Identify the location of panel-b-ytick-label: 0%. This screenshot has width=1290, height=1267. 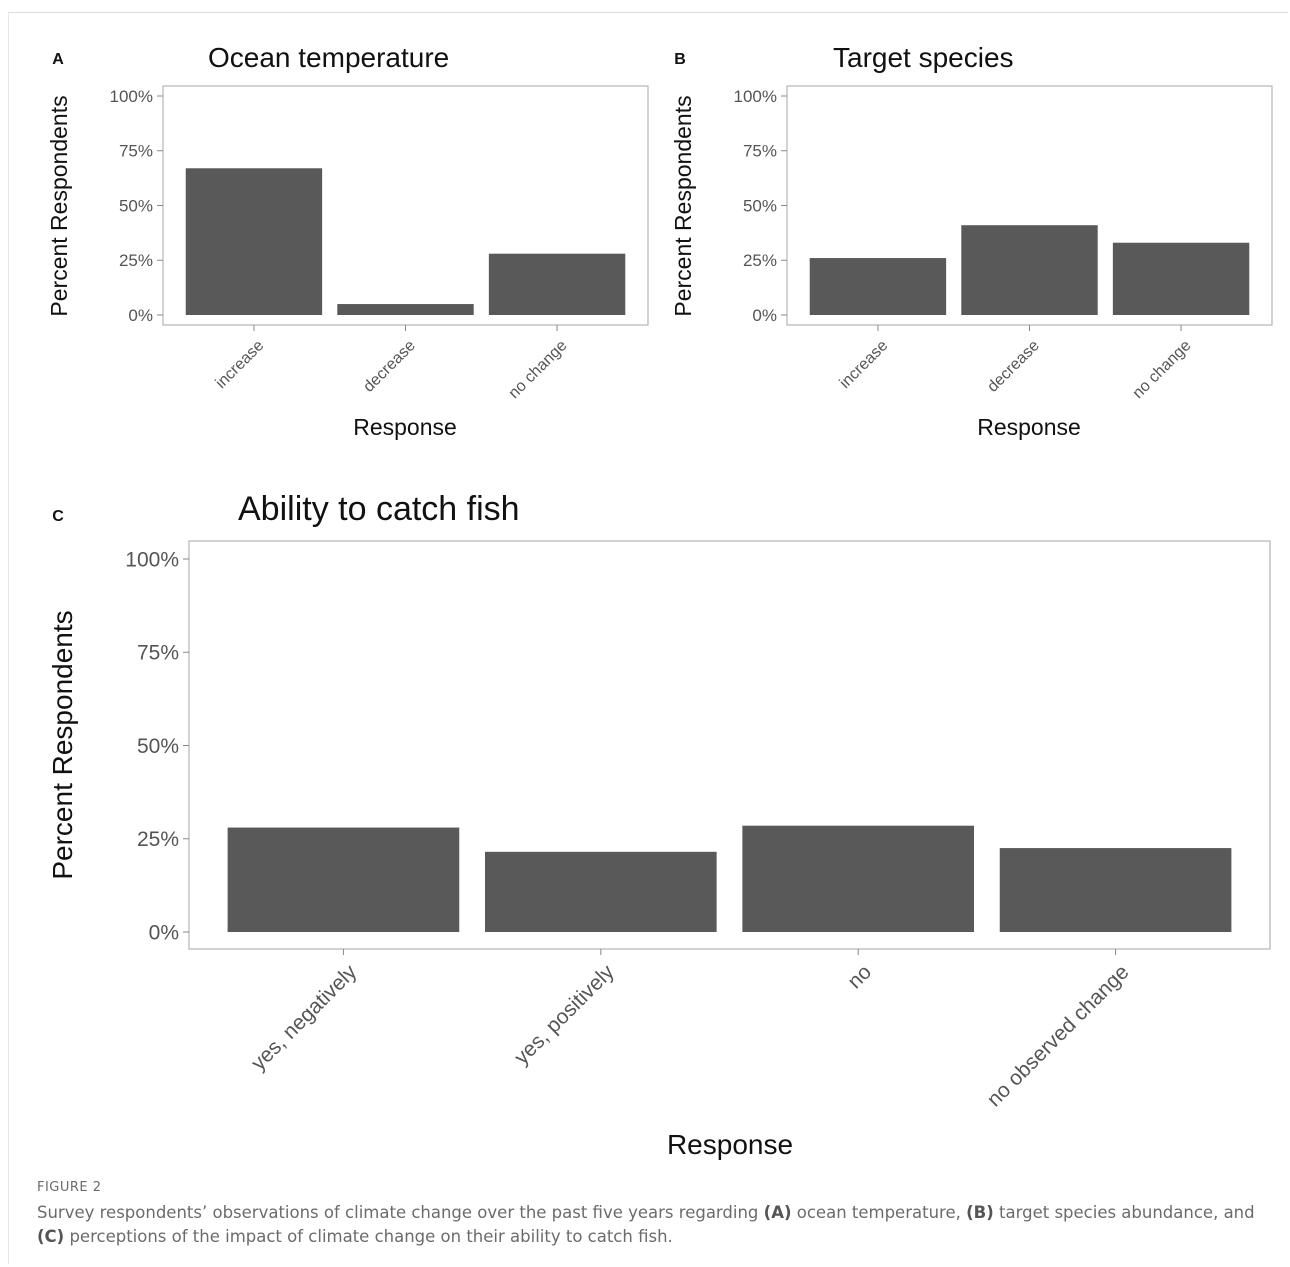
(764, 315).